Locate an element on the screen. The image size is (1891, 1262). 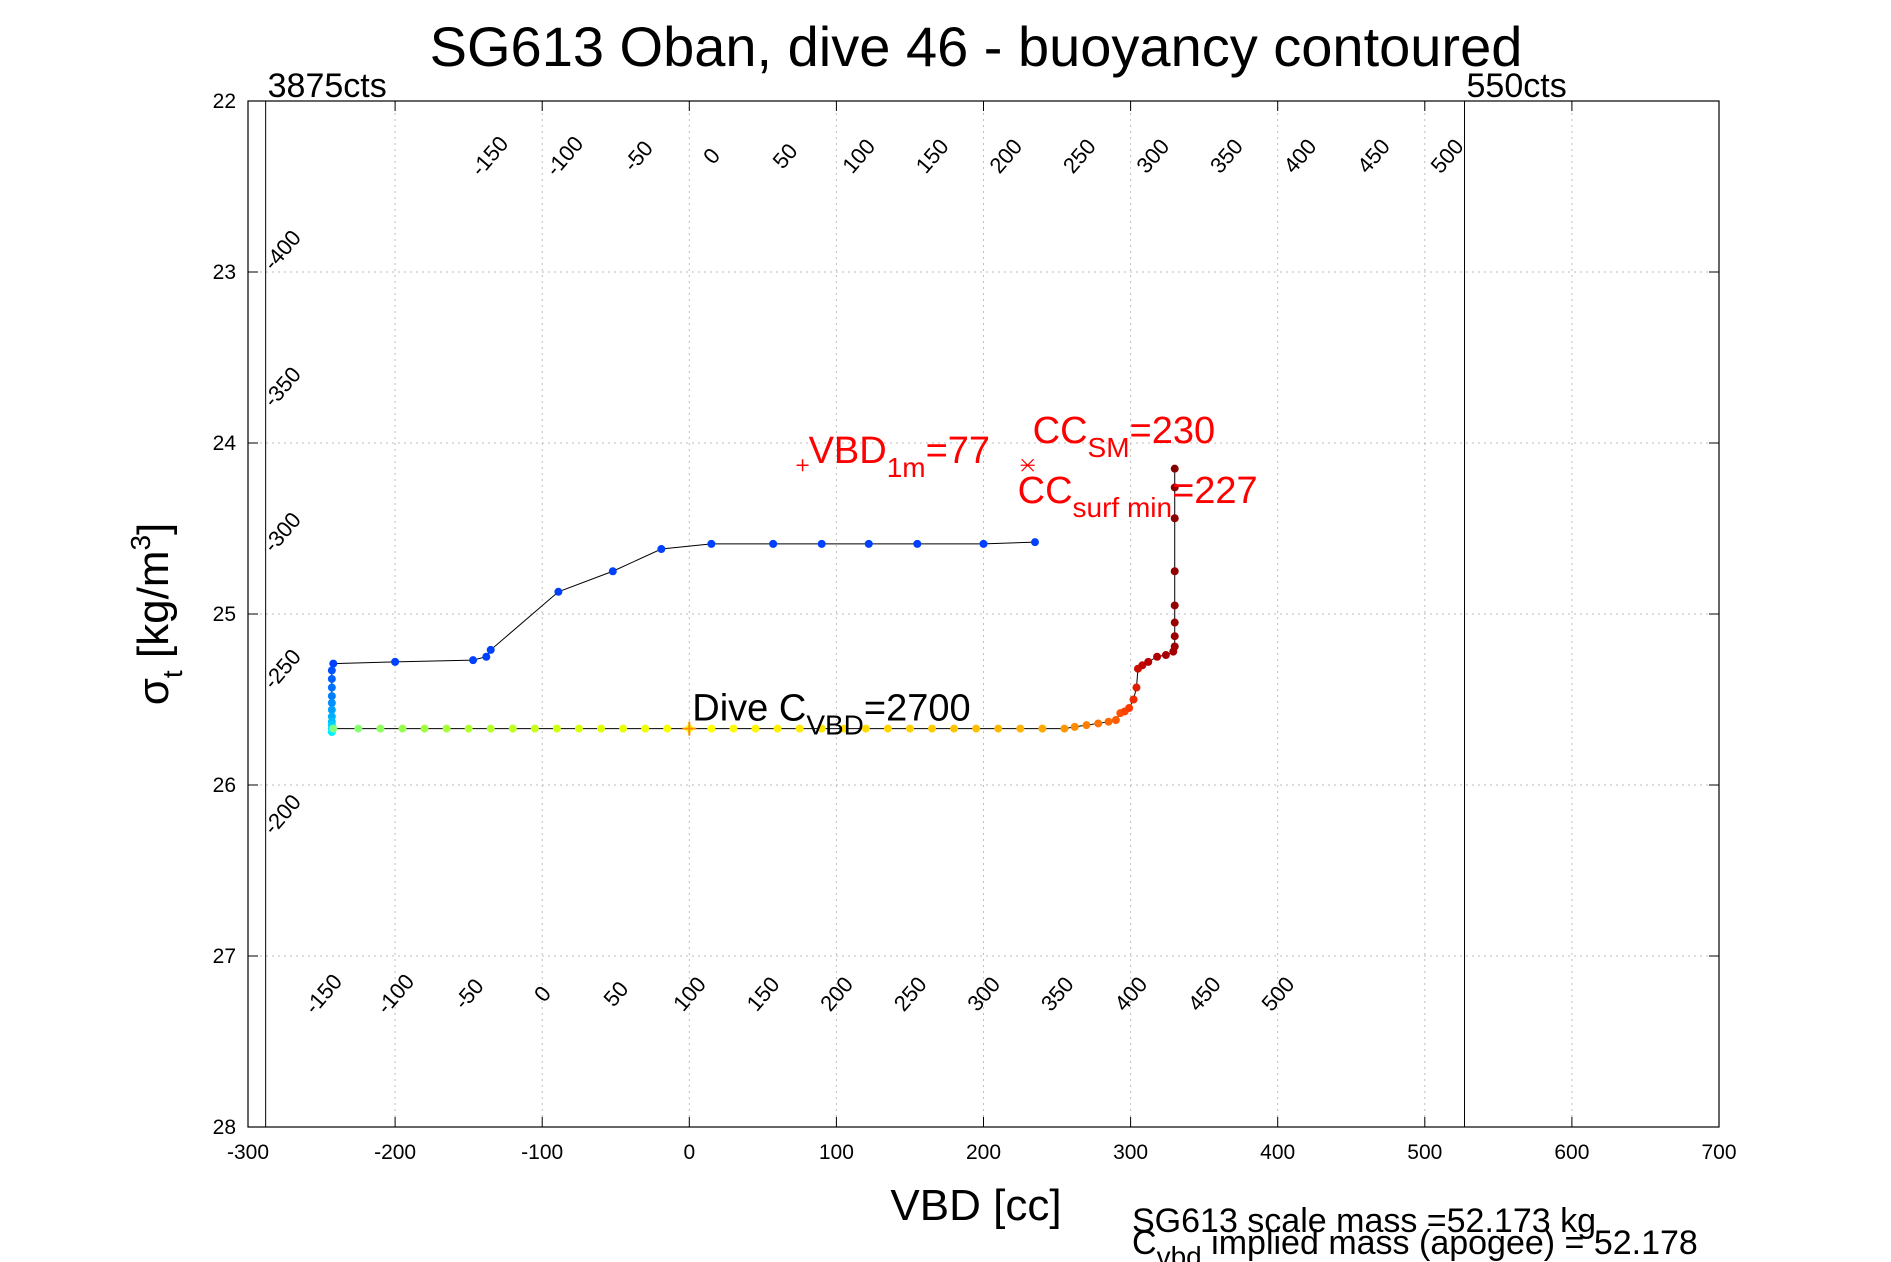
y-axis-label-main: σ is located at coordinates (153, 691).